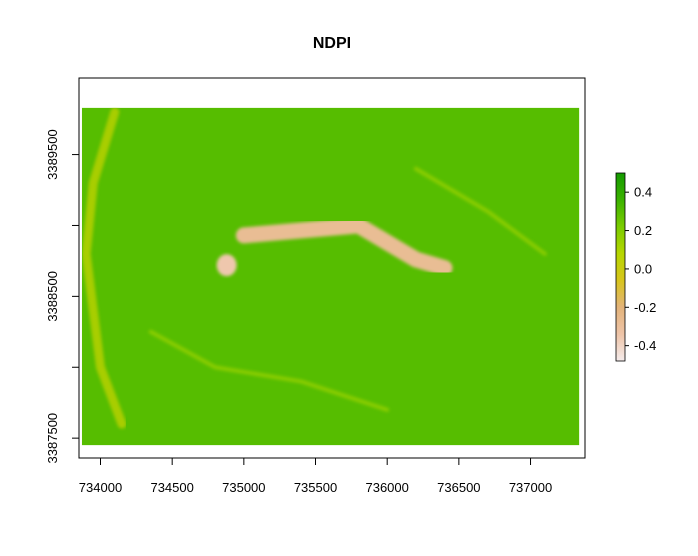 This screenshot has height=556, width=698. Describe the element at coordinates (386, 487) in the screenshot. I see `x-tick-label: 736000` at that location.